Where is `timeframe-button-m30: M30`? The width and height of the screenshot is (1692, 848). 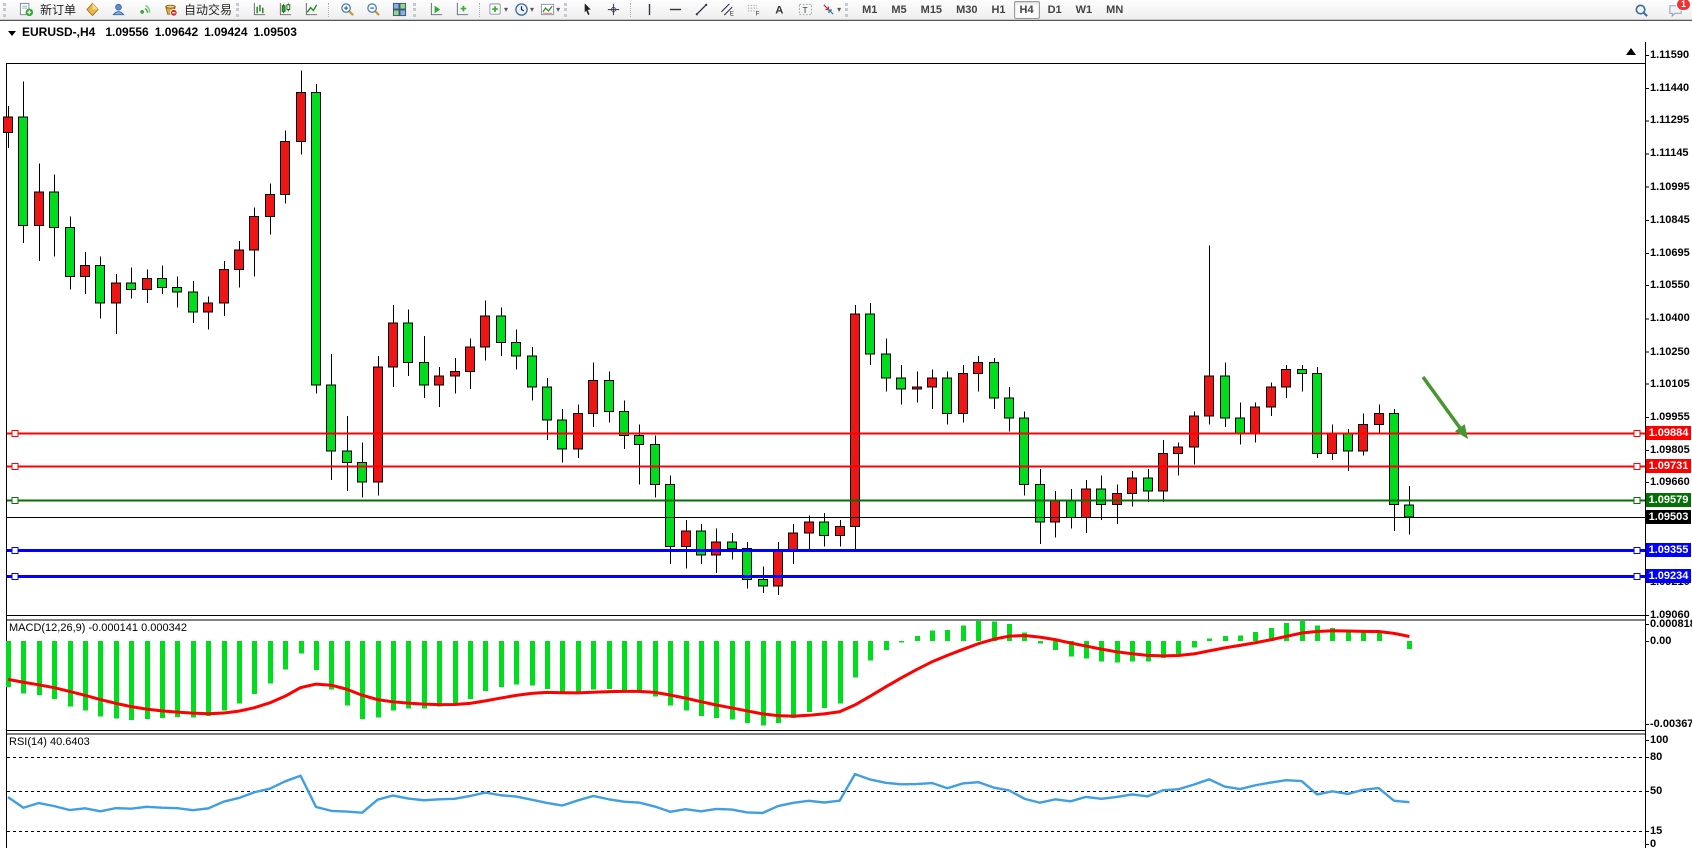 timeframe-button-m30: M30 is located at coordinates (967, 9).